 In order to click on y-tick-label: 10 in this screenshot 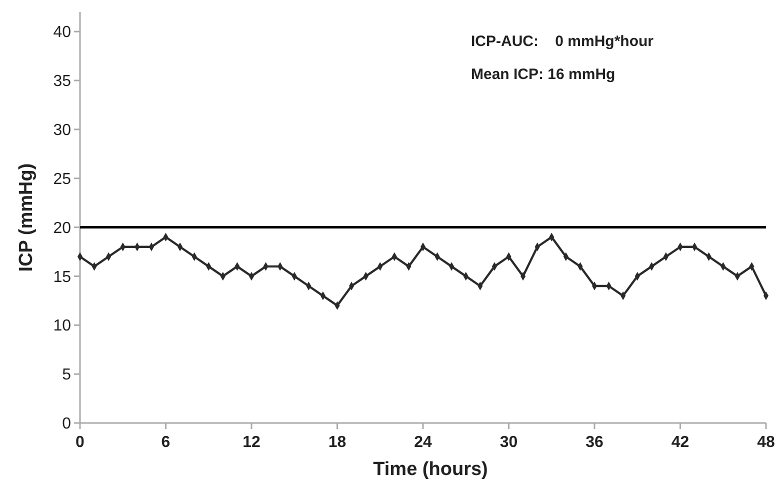, I will do `click(62, 326)`.